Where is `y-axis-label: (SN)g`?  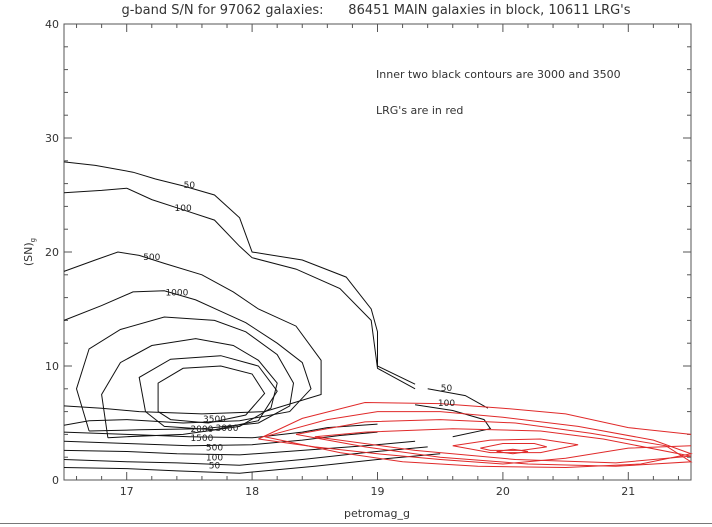 y-axis-label: (SN)g is located at coordinates (29, 252).